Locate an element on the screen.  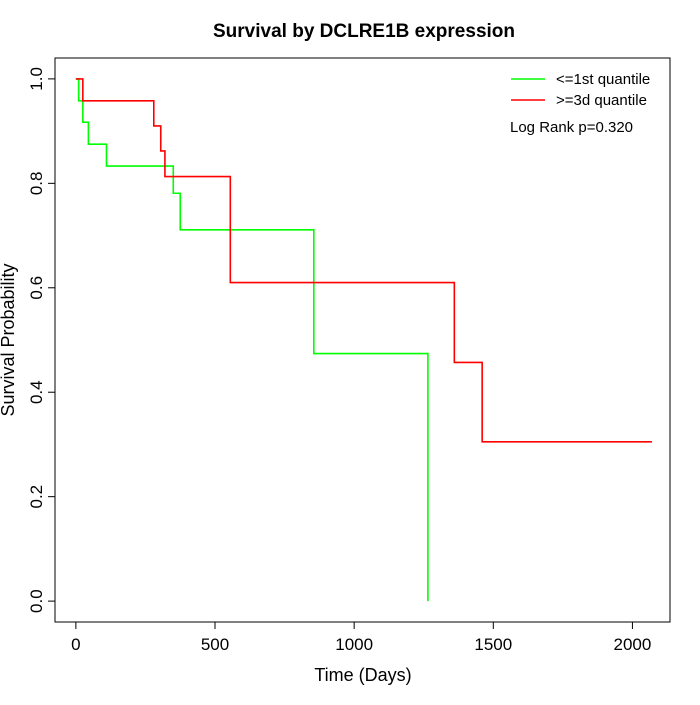
chart-title: Survival by DCLRE1B expression is located at coordinates (364, 31).